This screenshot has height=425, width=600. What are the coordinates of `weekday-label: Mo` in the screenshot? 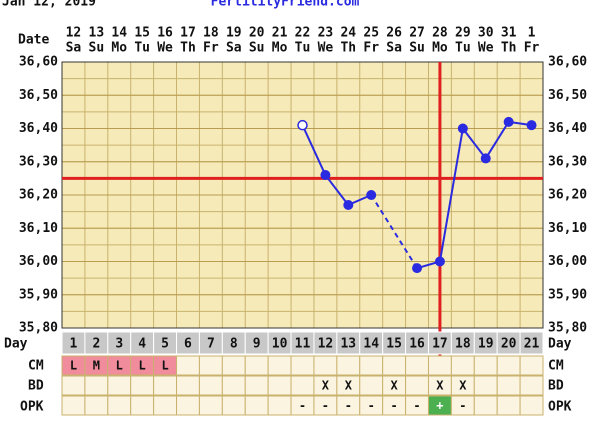 It's located at (119, 48).